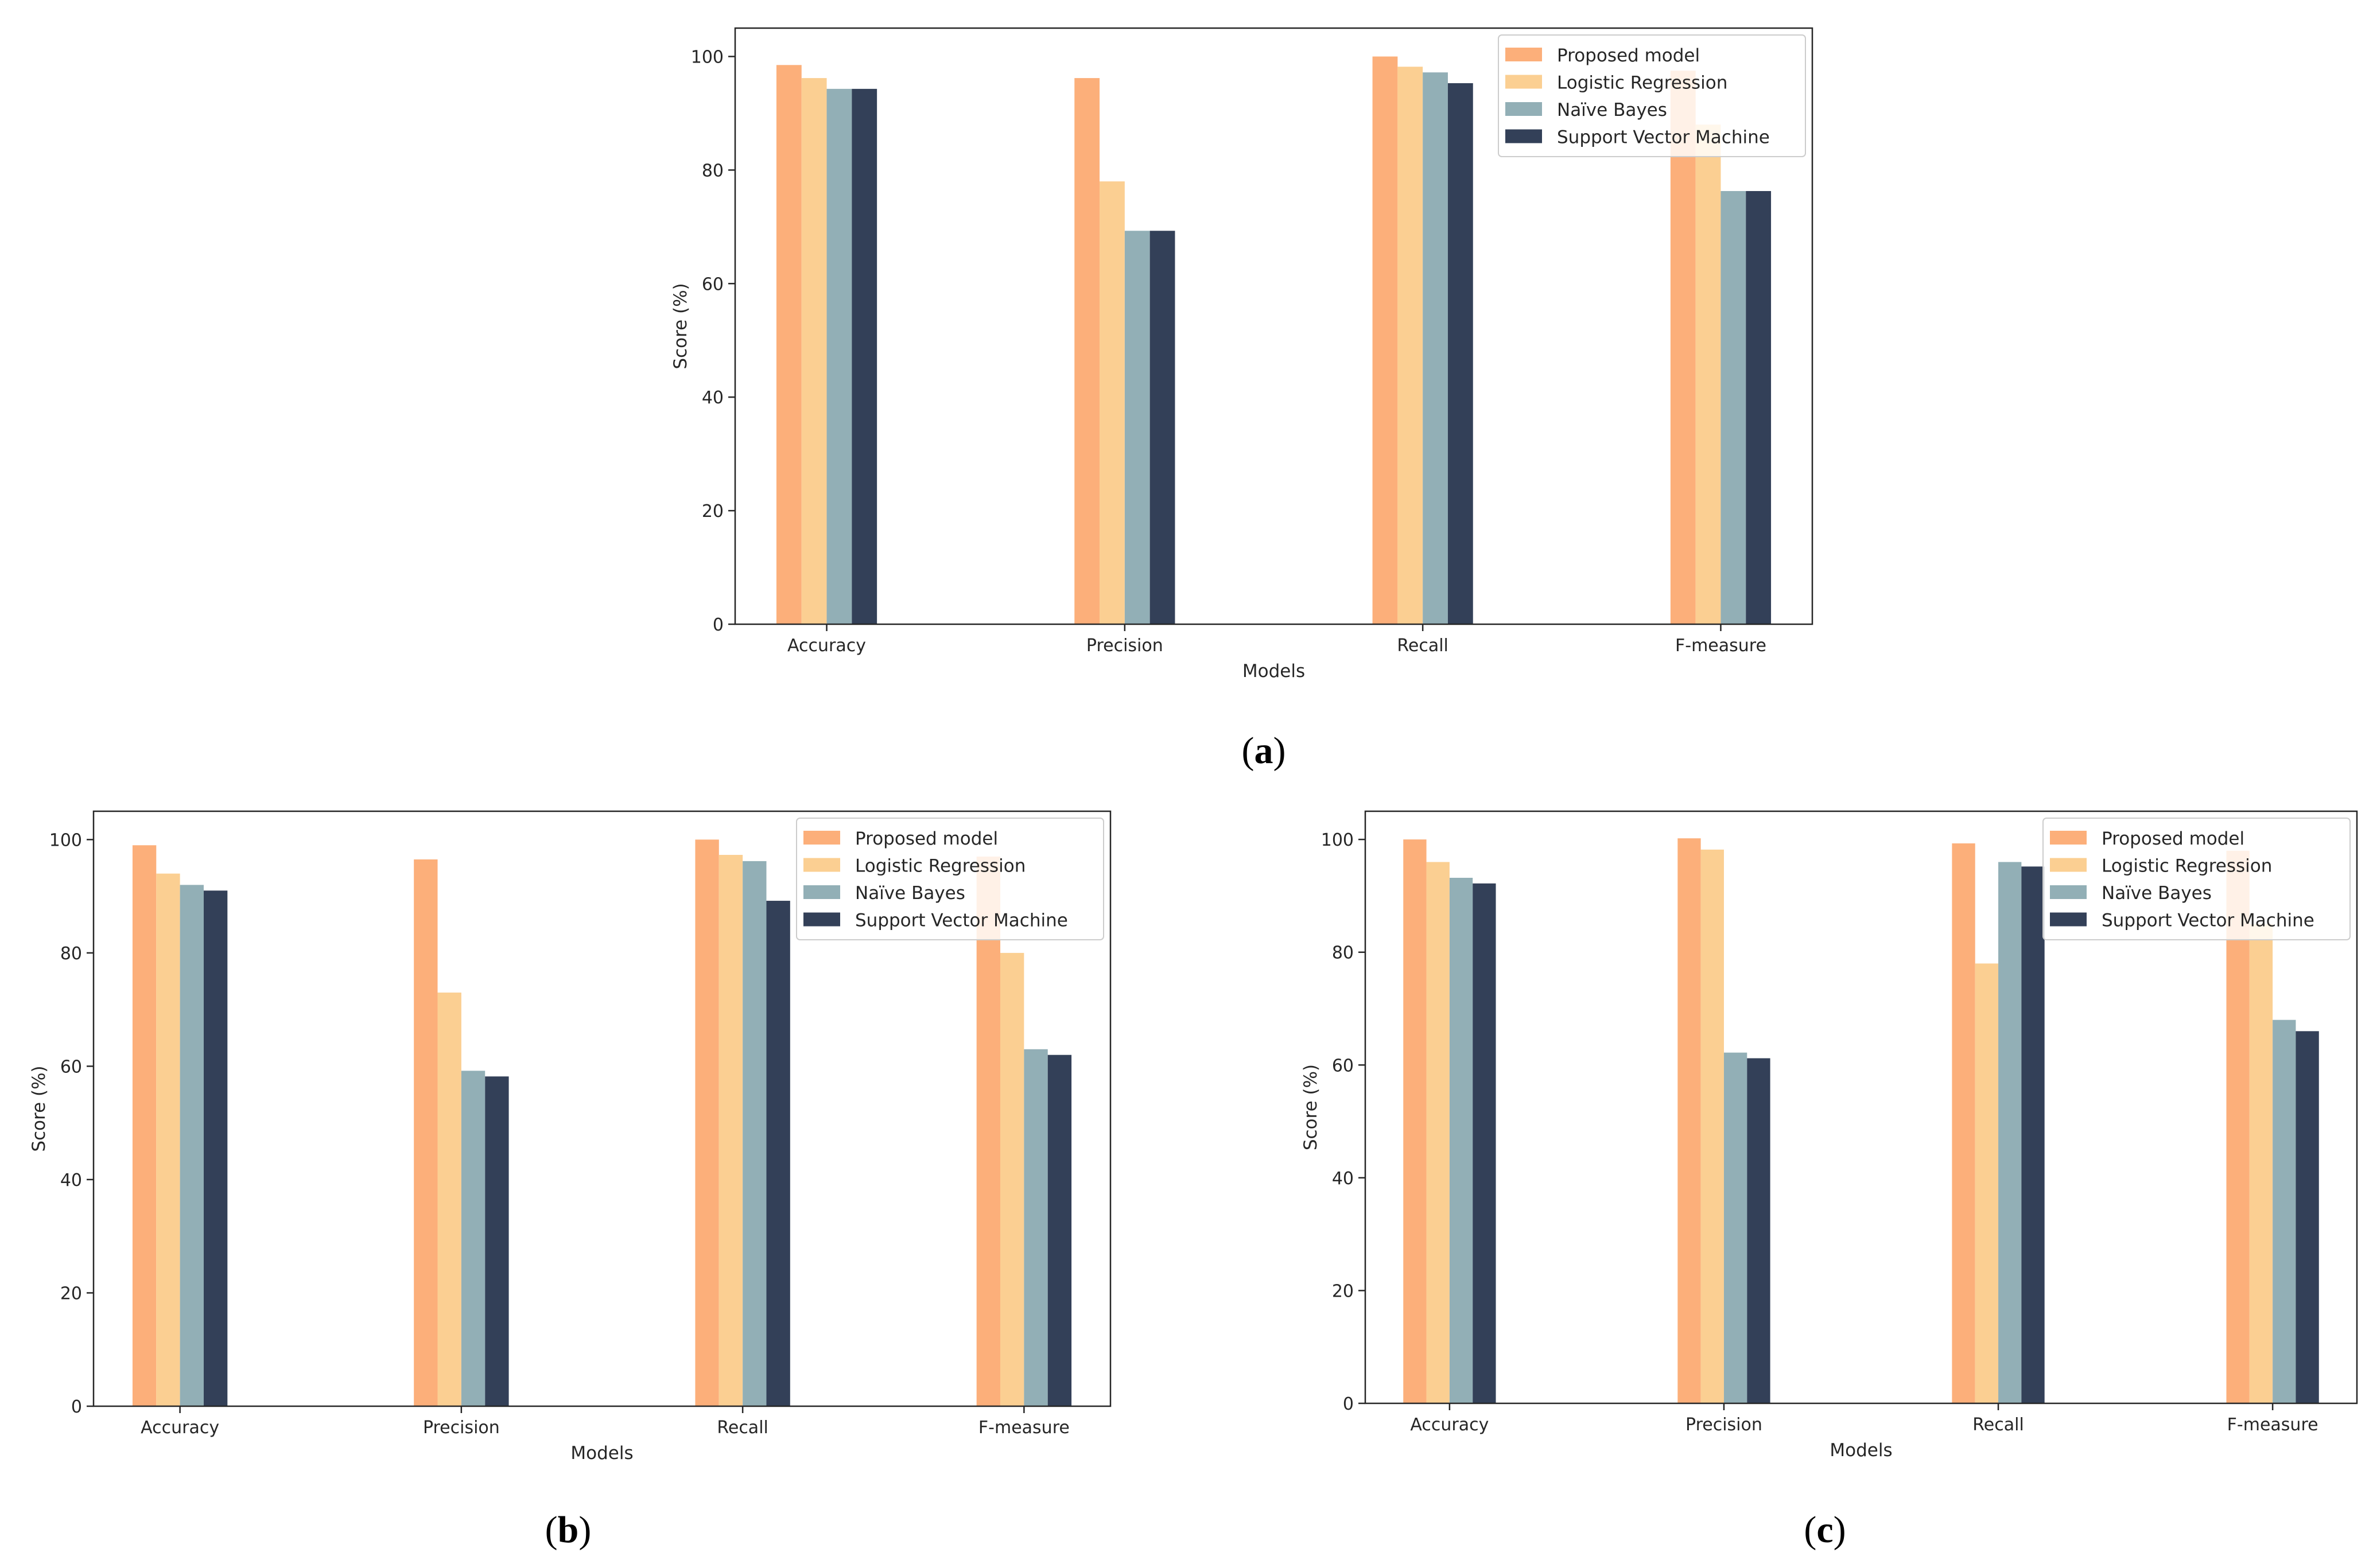 This screenshot has width=2373, height=1568. I want to click on y-axis-label: Score (%), so click(1310, 1107).